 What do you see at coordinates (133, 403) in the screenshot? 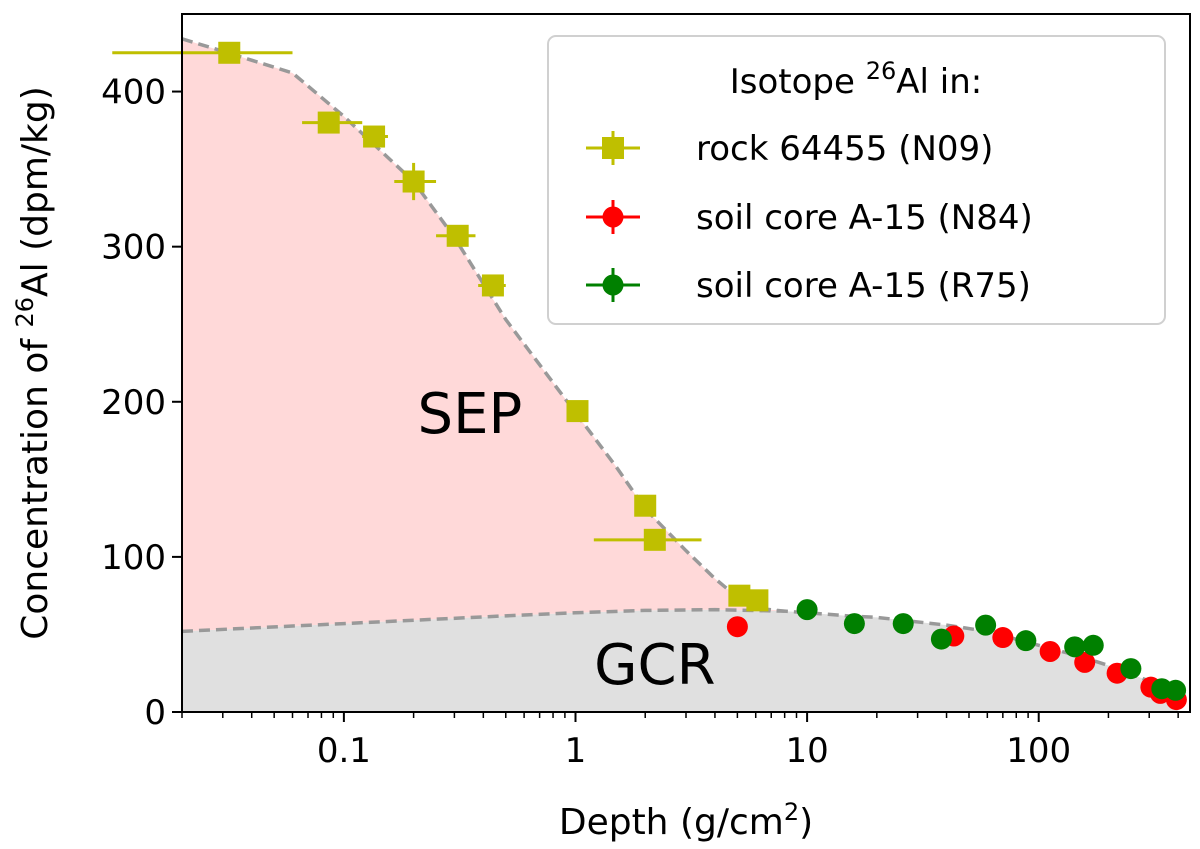
I see `y-tick-label: 200` at bounding box center [133, 403].